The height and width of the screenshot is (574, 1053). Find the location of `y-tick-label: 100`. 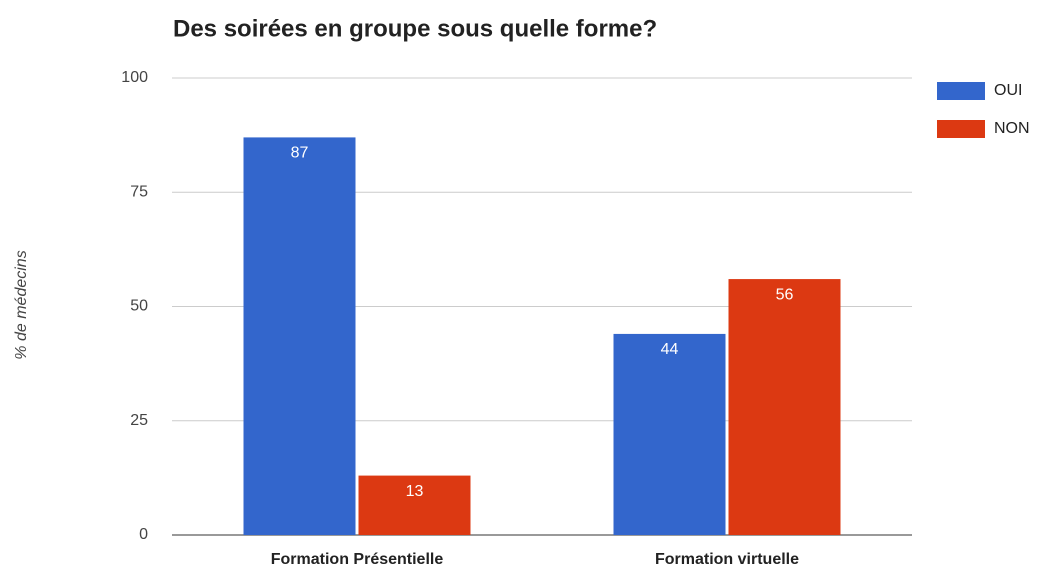

y-tick-label: 100 is located at coordinates (134, 77).